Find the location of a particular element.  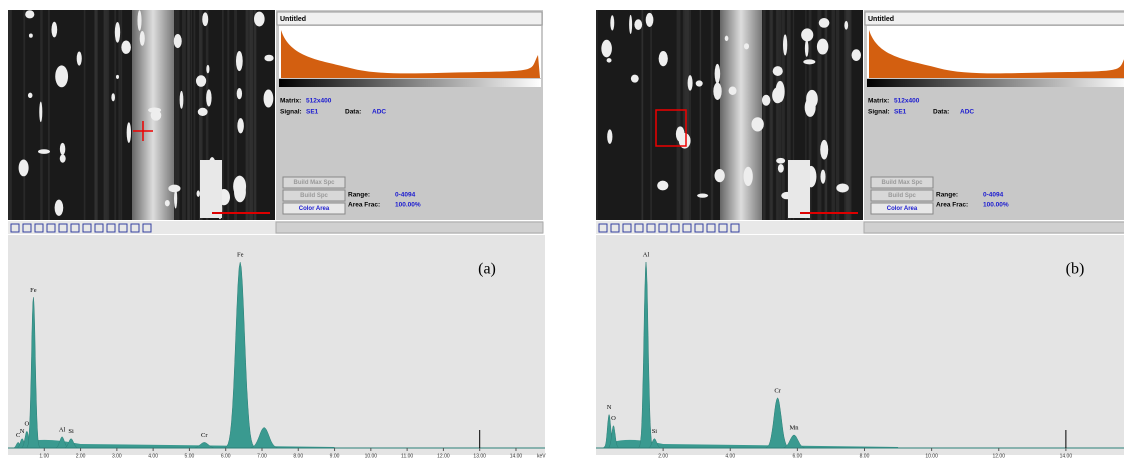

button-label: Build Max Spc is located at coordinates (314, 183).